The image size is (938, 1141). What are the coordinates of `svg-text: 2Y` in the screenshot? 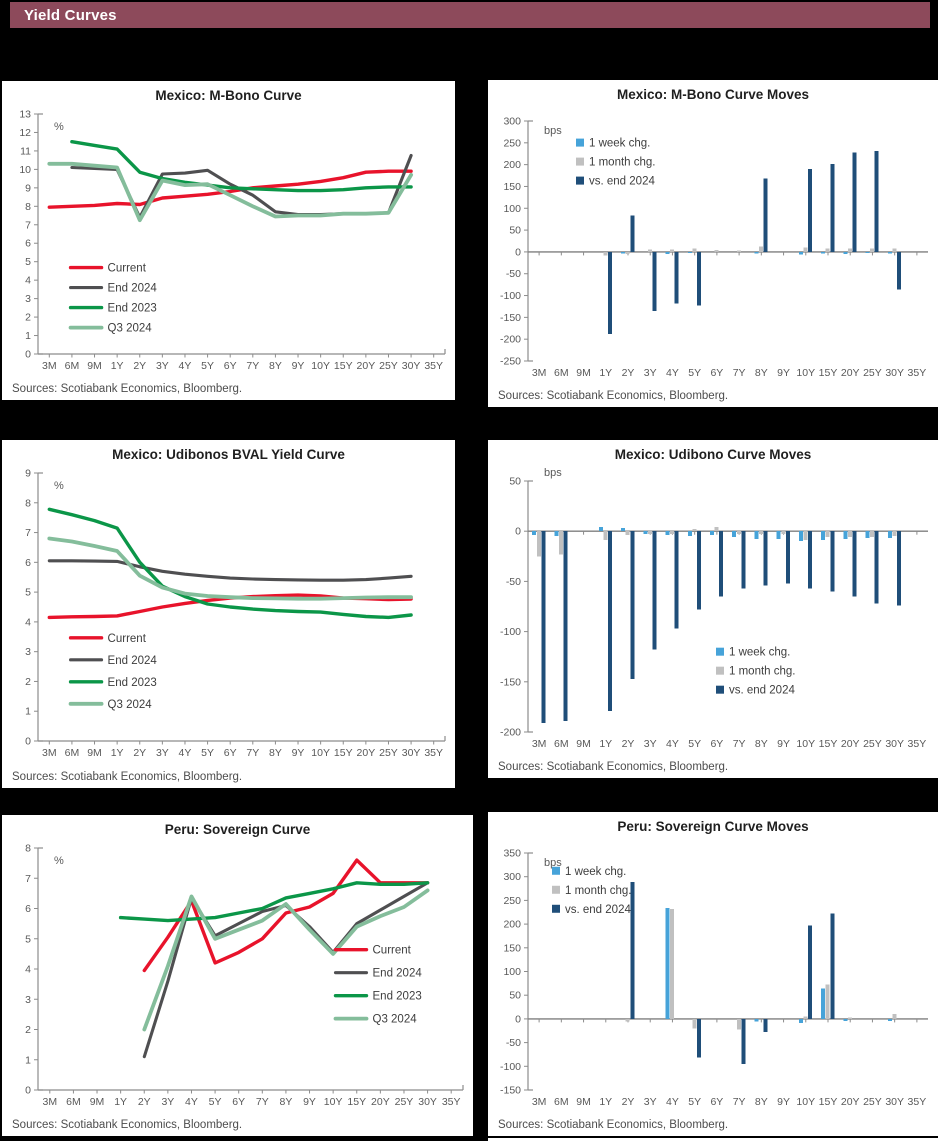 It's located at (144, 1102).